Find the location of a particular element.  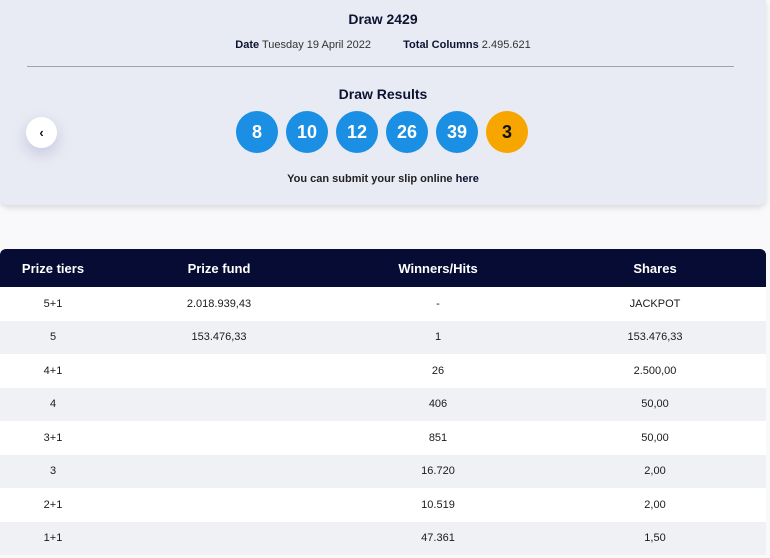

table-row: 1+1 47.361 1,50 is located at coordinates (383, 538).